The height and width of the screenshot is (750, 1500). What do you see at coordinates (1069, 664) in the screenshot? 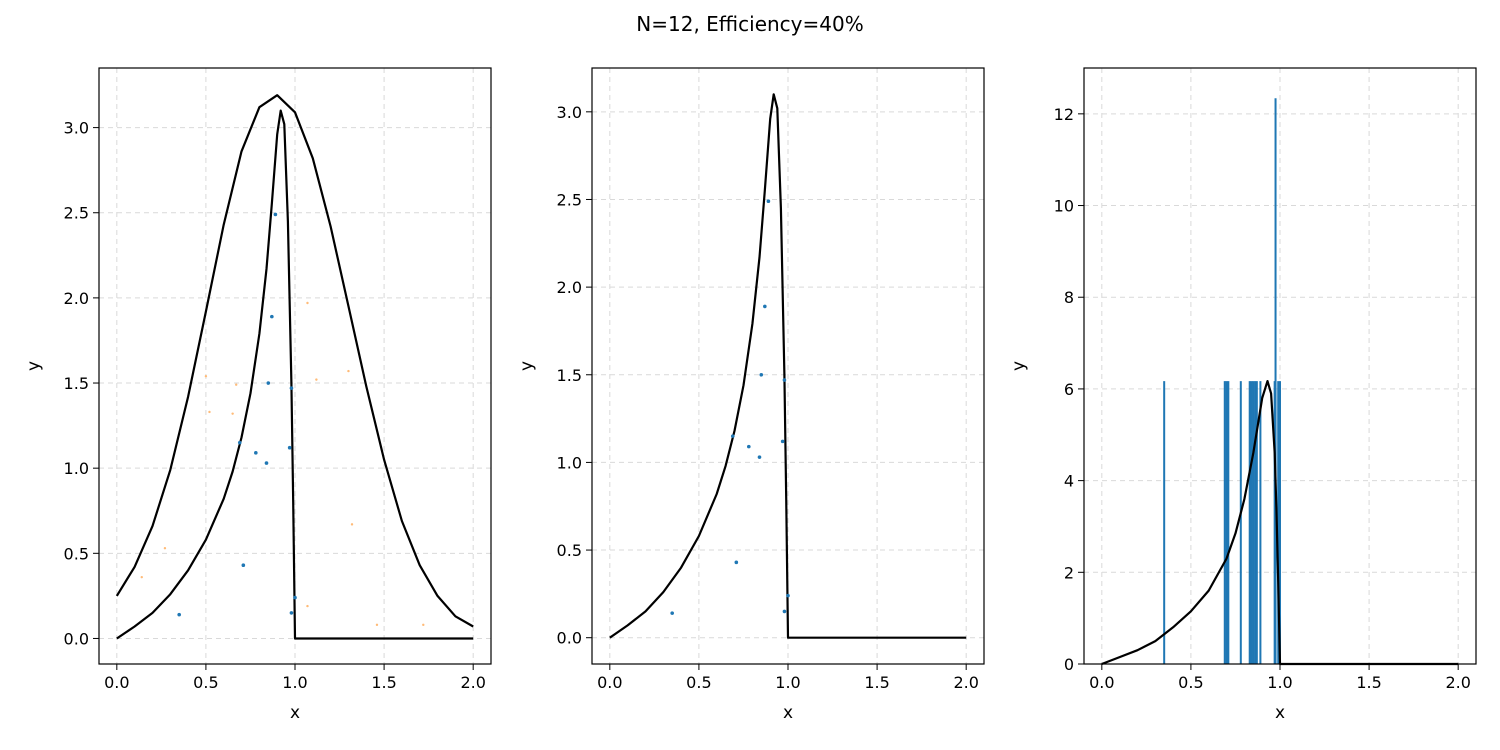
I see `y-tick-label: 0` at bounding box center [1069, 664].